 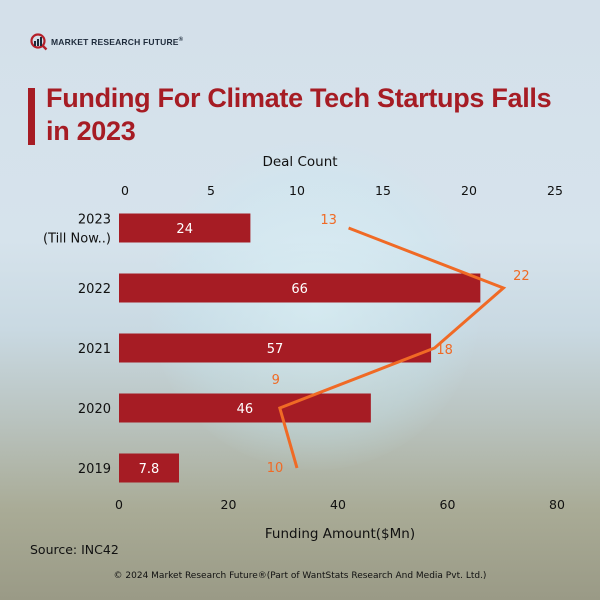 I want to click on deal-count-tick-label: 15, so click(x=383, y=190).